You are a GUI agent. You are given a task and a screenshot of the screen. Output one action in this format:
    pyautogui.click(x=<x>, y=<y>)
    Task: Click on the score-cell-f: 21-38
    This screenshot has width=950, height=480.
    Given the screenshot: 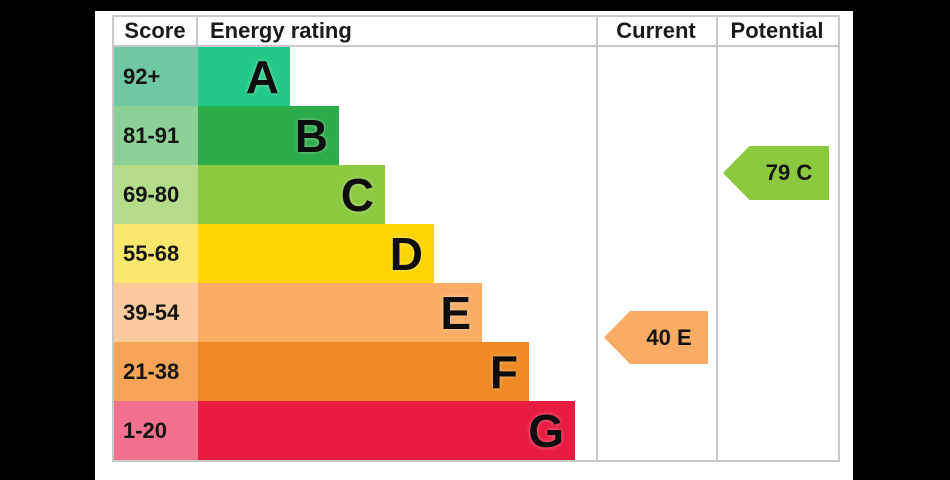 What is the action you would take?
    pyautogui.click(x=156, y=371)
    